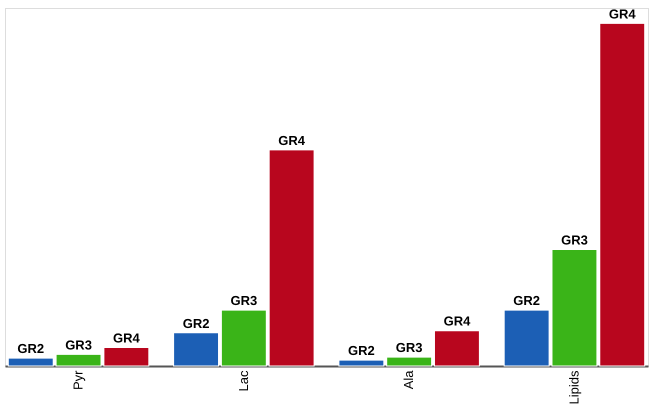 Image resolution: width=650 pixels, height=406 pixels. What do you see at coordinates (30, 348) in the screenshot?
I see `series-label: GR2` at bounding box center [30, 348].